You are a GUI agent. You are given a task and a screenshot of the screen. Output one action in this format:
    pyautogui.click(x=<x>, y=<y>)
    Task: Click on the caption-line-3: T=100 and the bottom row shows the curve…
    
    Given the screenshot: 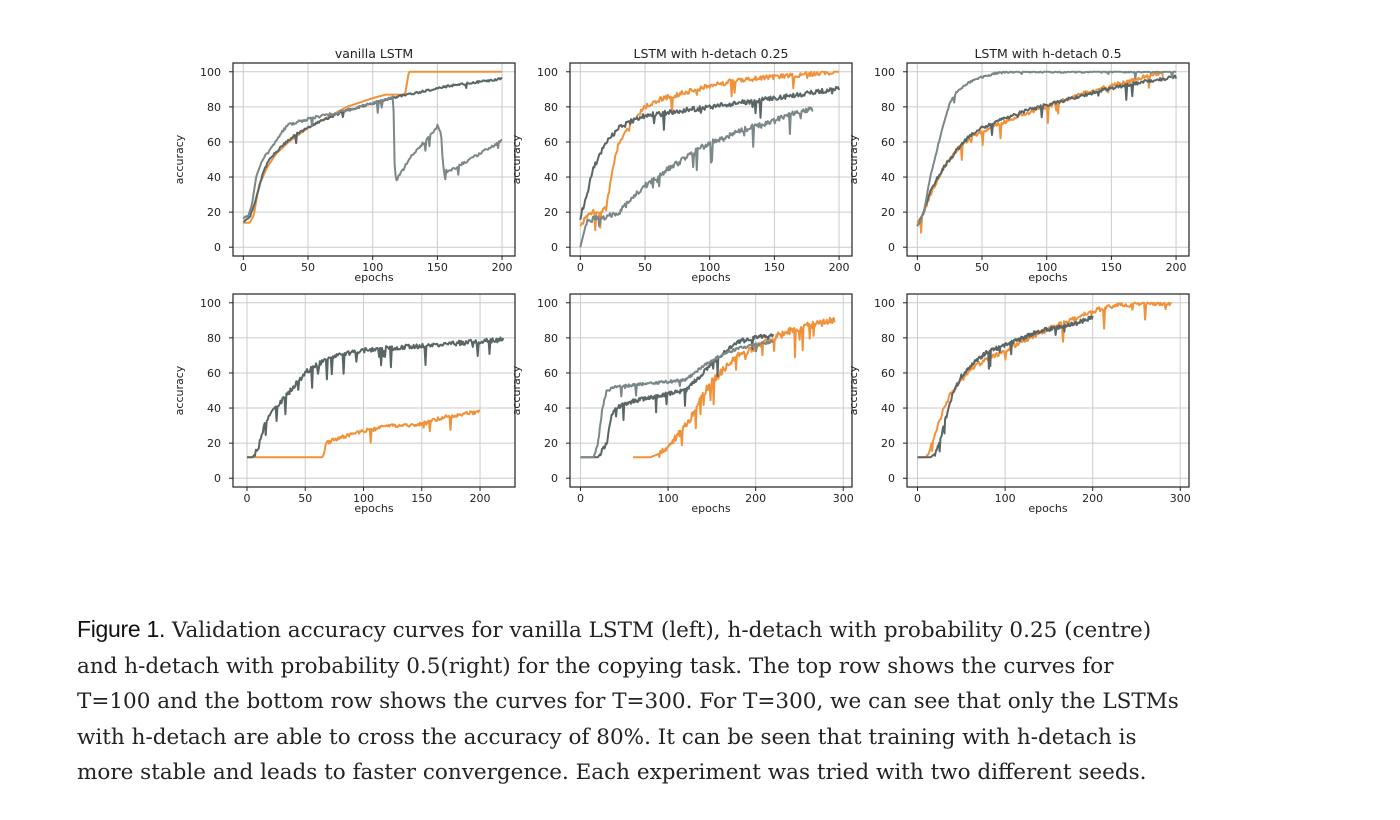 What is the action you would take?
    pyautogui.click(x=697, y=702)
    